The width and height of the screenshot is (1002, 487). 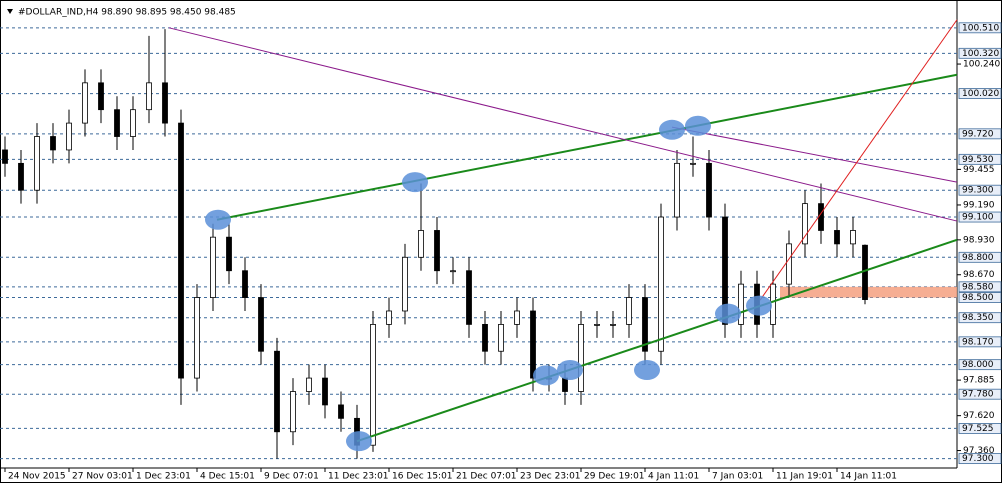 I want to click on x-tick-label: 4 Dec 15:01, so click(x=227, y=477).